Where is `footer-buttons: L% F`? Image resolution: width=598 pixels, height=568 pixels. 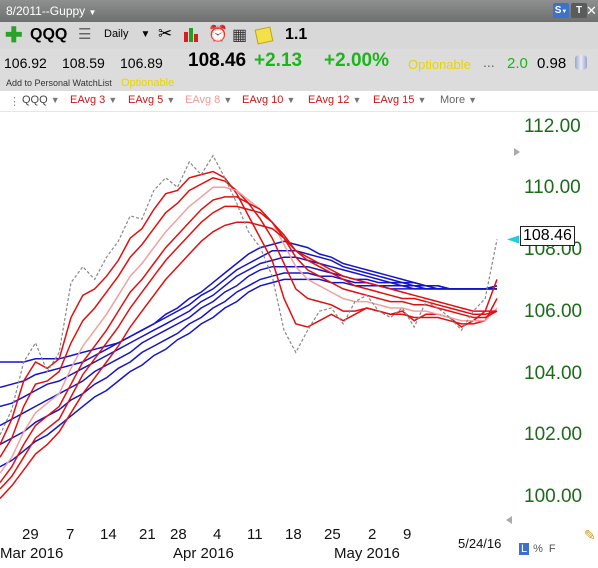 footer-buttons: L% F is located at coordinates (537, 549).